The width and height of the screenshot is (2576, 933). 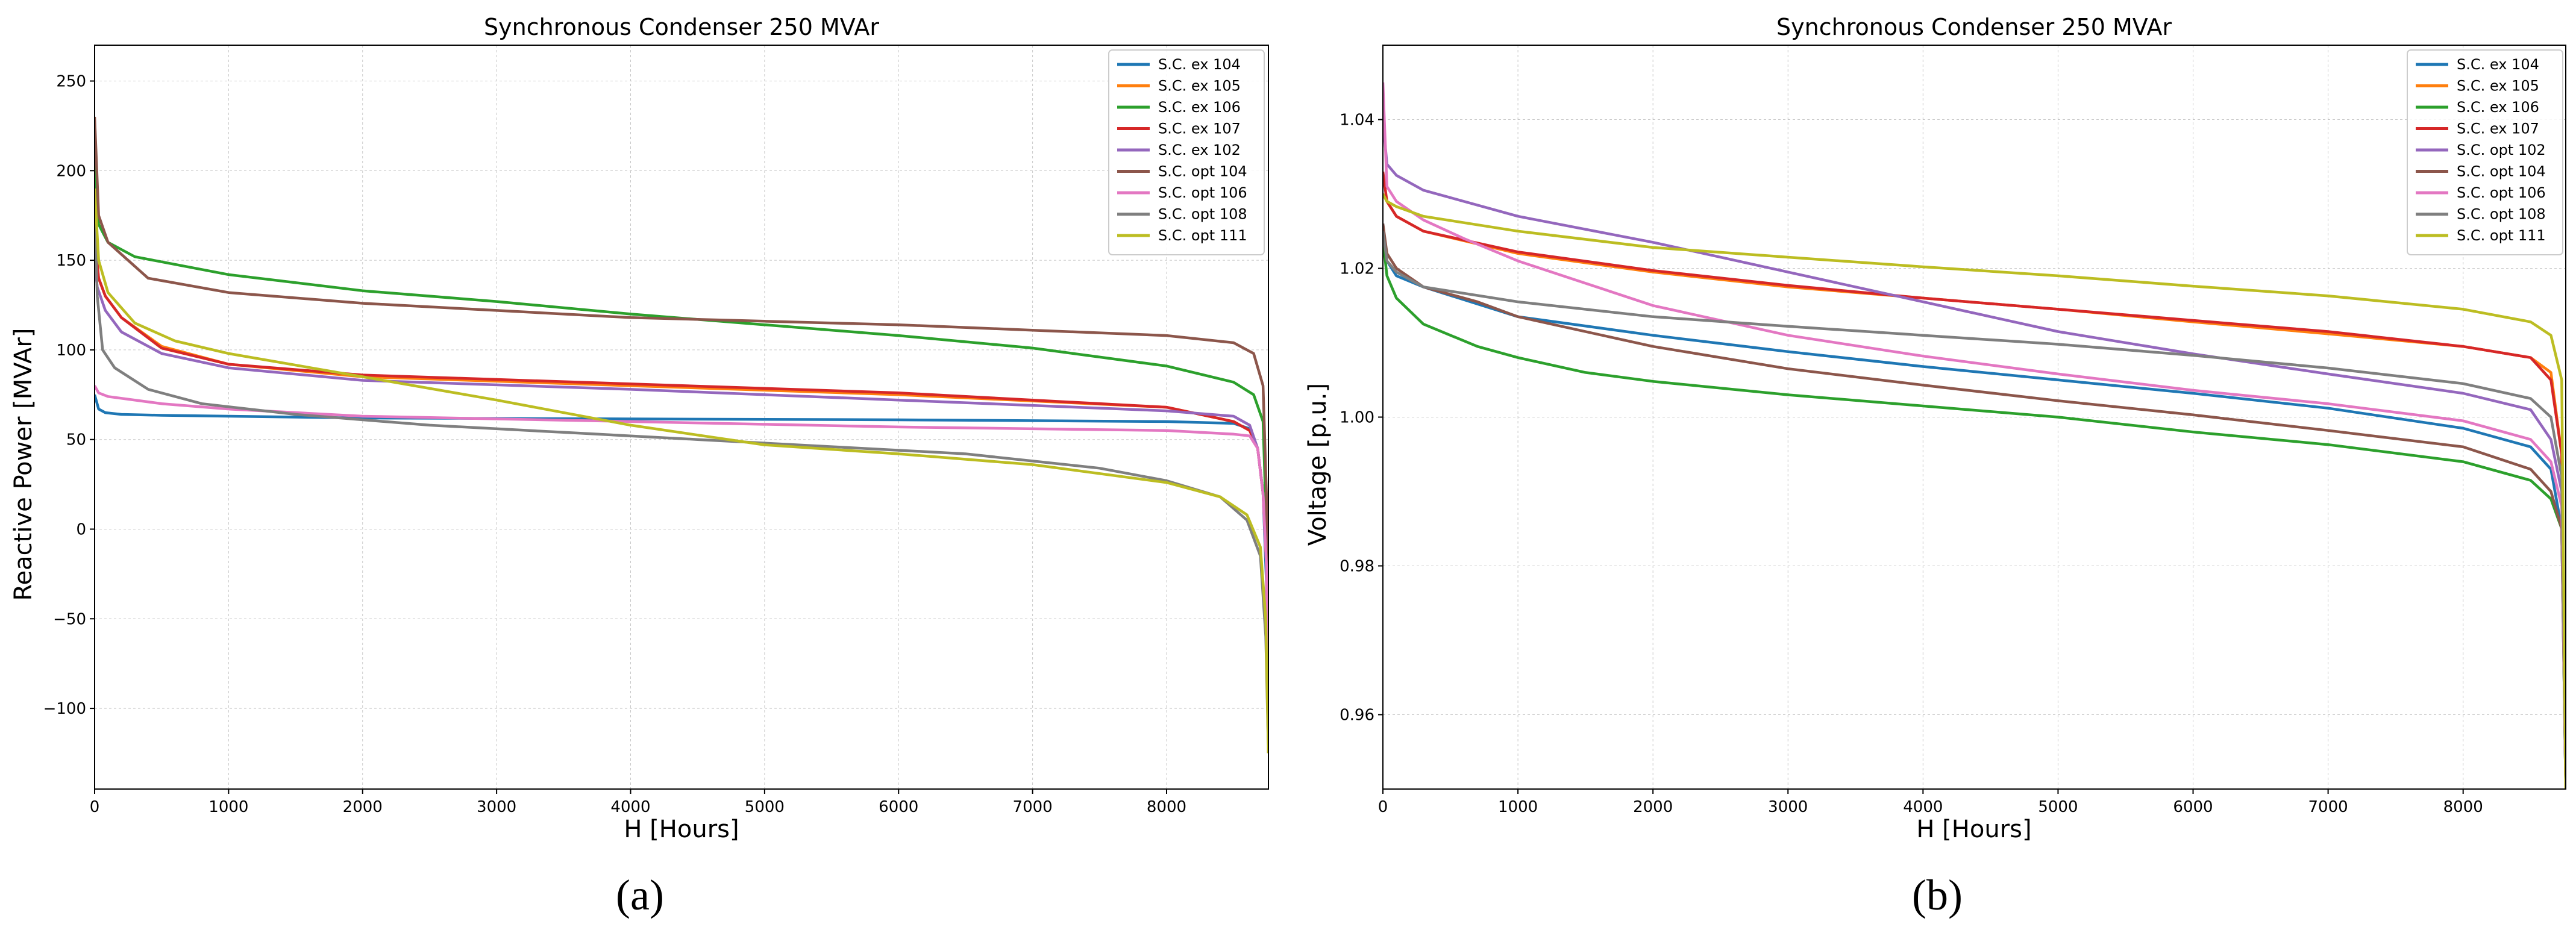 I want to click on y-tick-label: 200, so click(x=71, y=171).